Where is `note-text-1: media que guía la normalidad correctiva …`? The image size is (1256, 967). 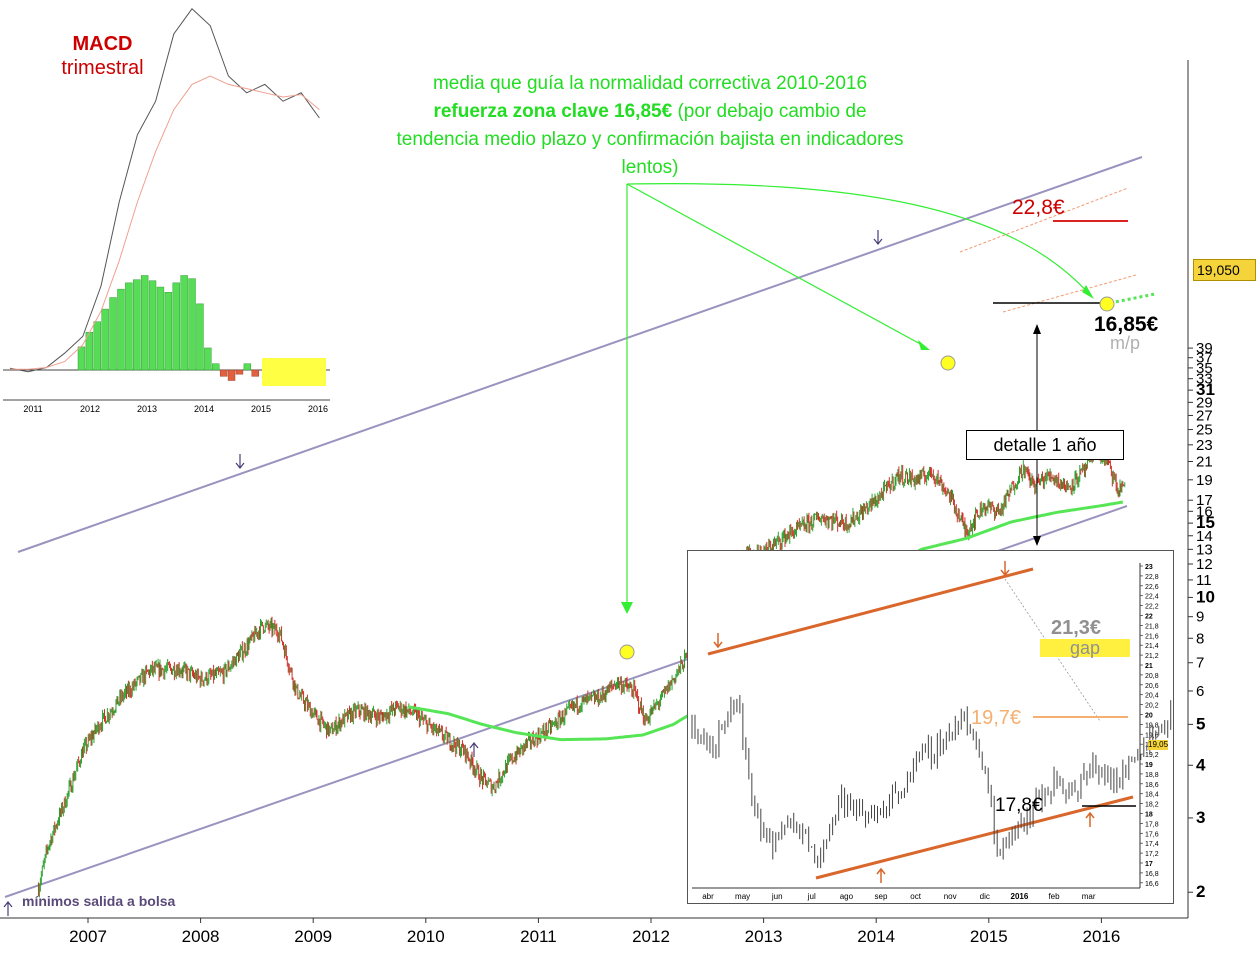 note-text-1: media que guía la normalidad correctiva … is located at coordinates (650, 83).